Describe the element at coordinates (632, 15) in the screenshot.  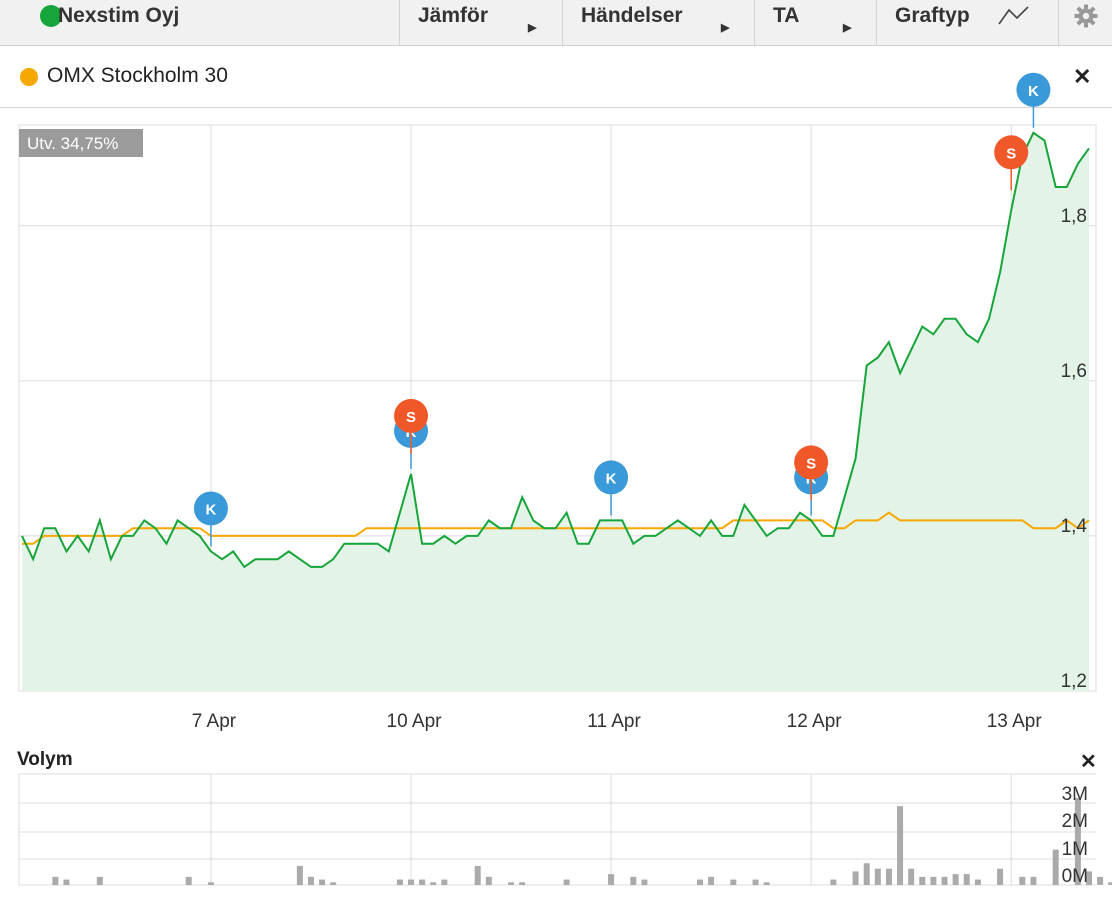
I see `events-button-label: Händelser` at that location.